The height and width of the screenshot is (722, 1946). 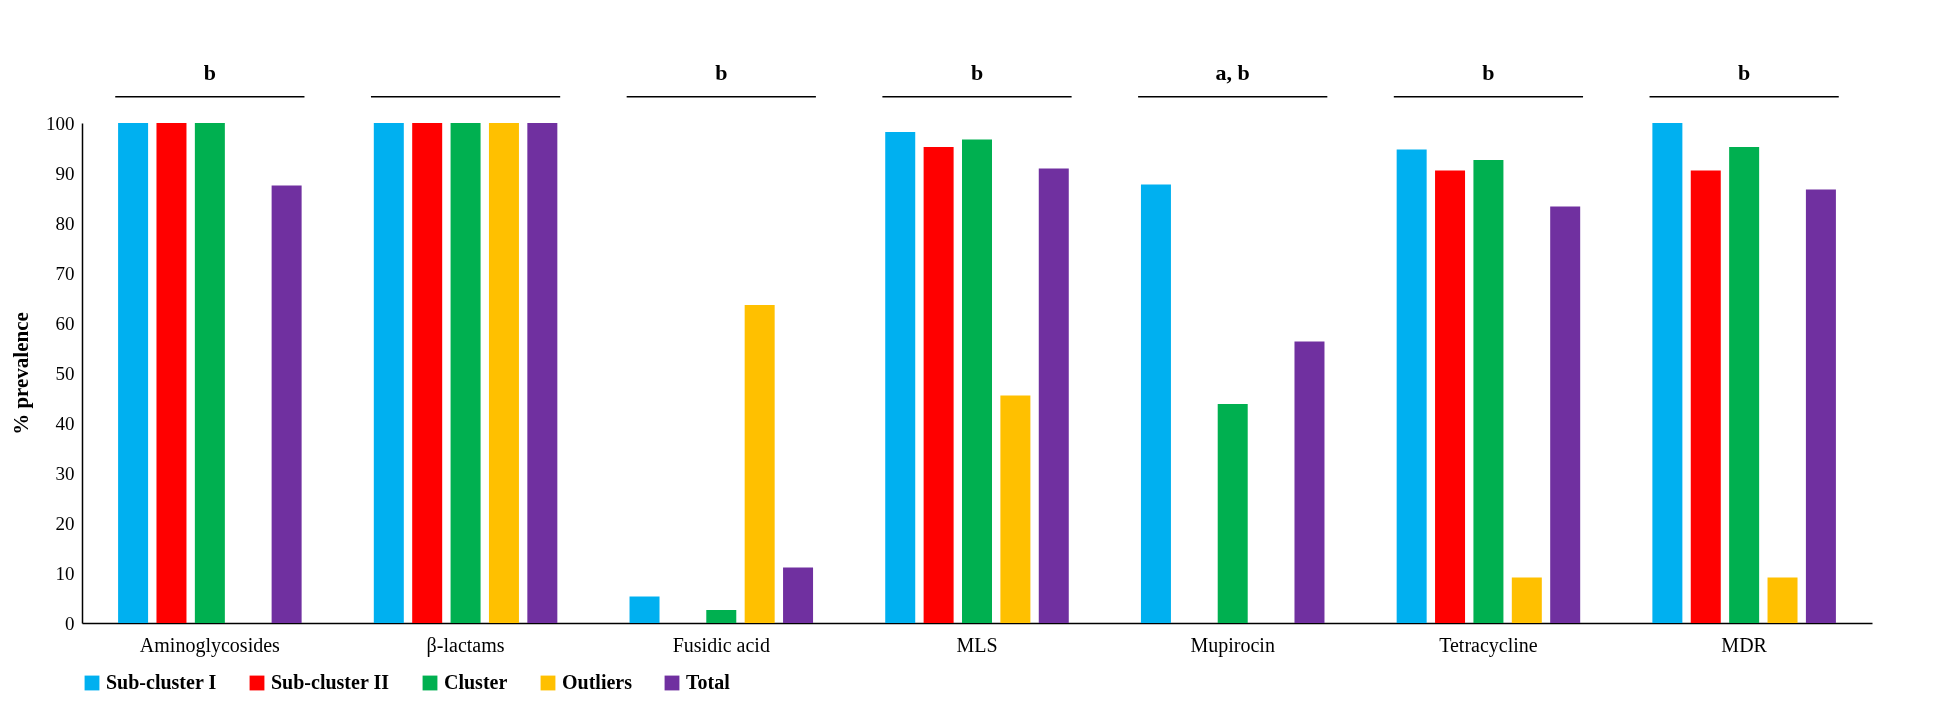 I want to click on text: a, b, so click(x=1232, y=72).